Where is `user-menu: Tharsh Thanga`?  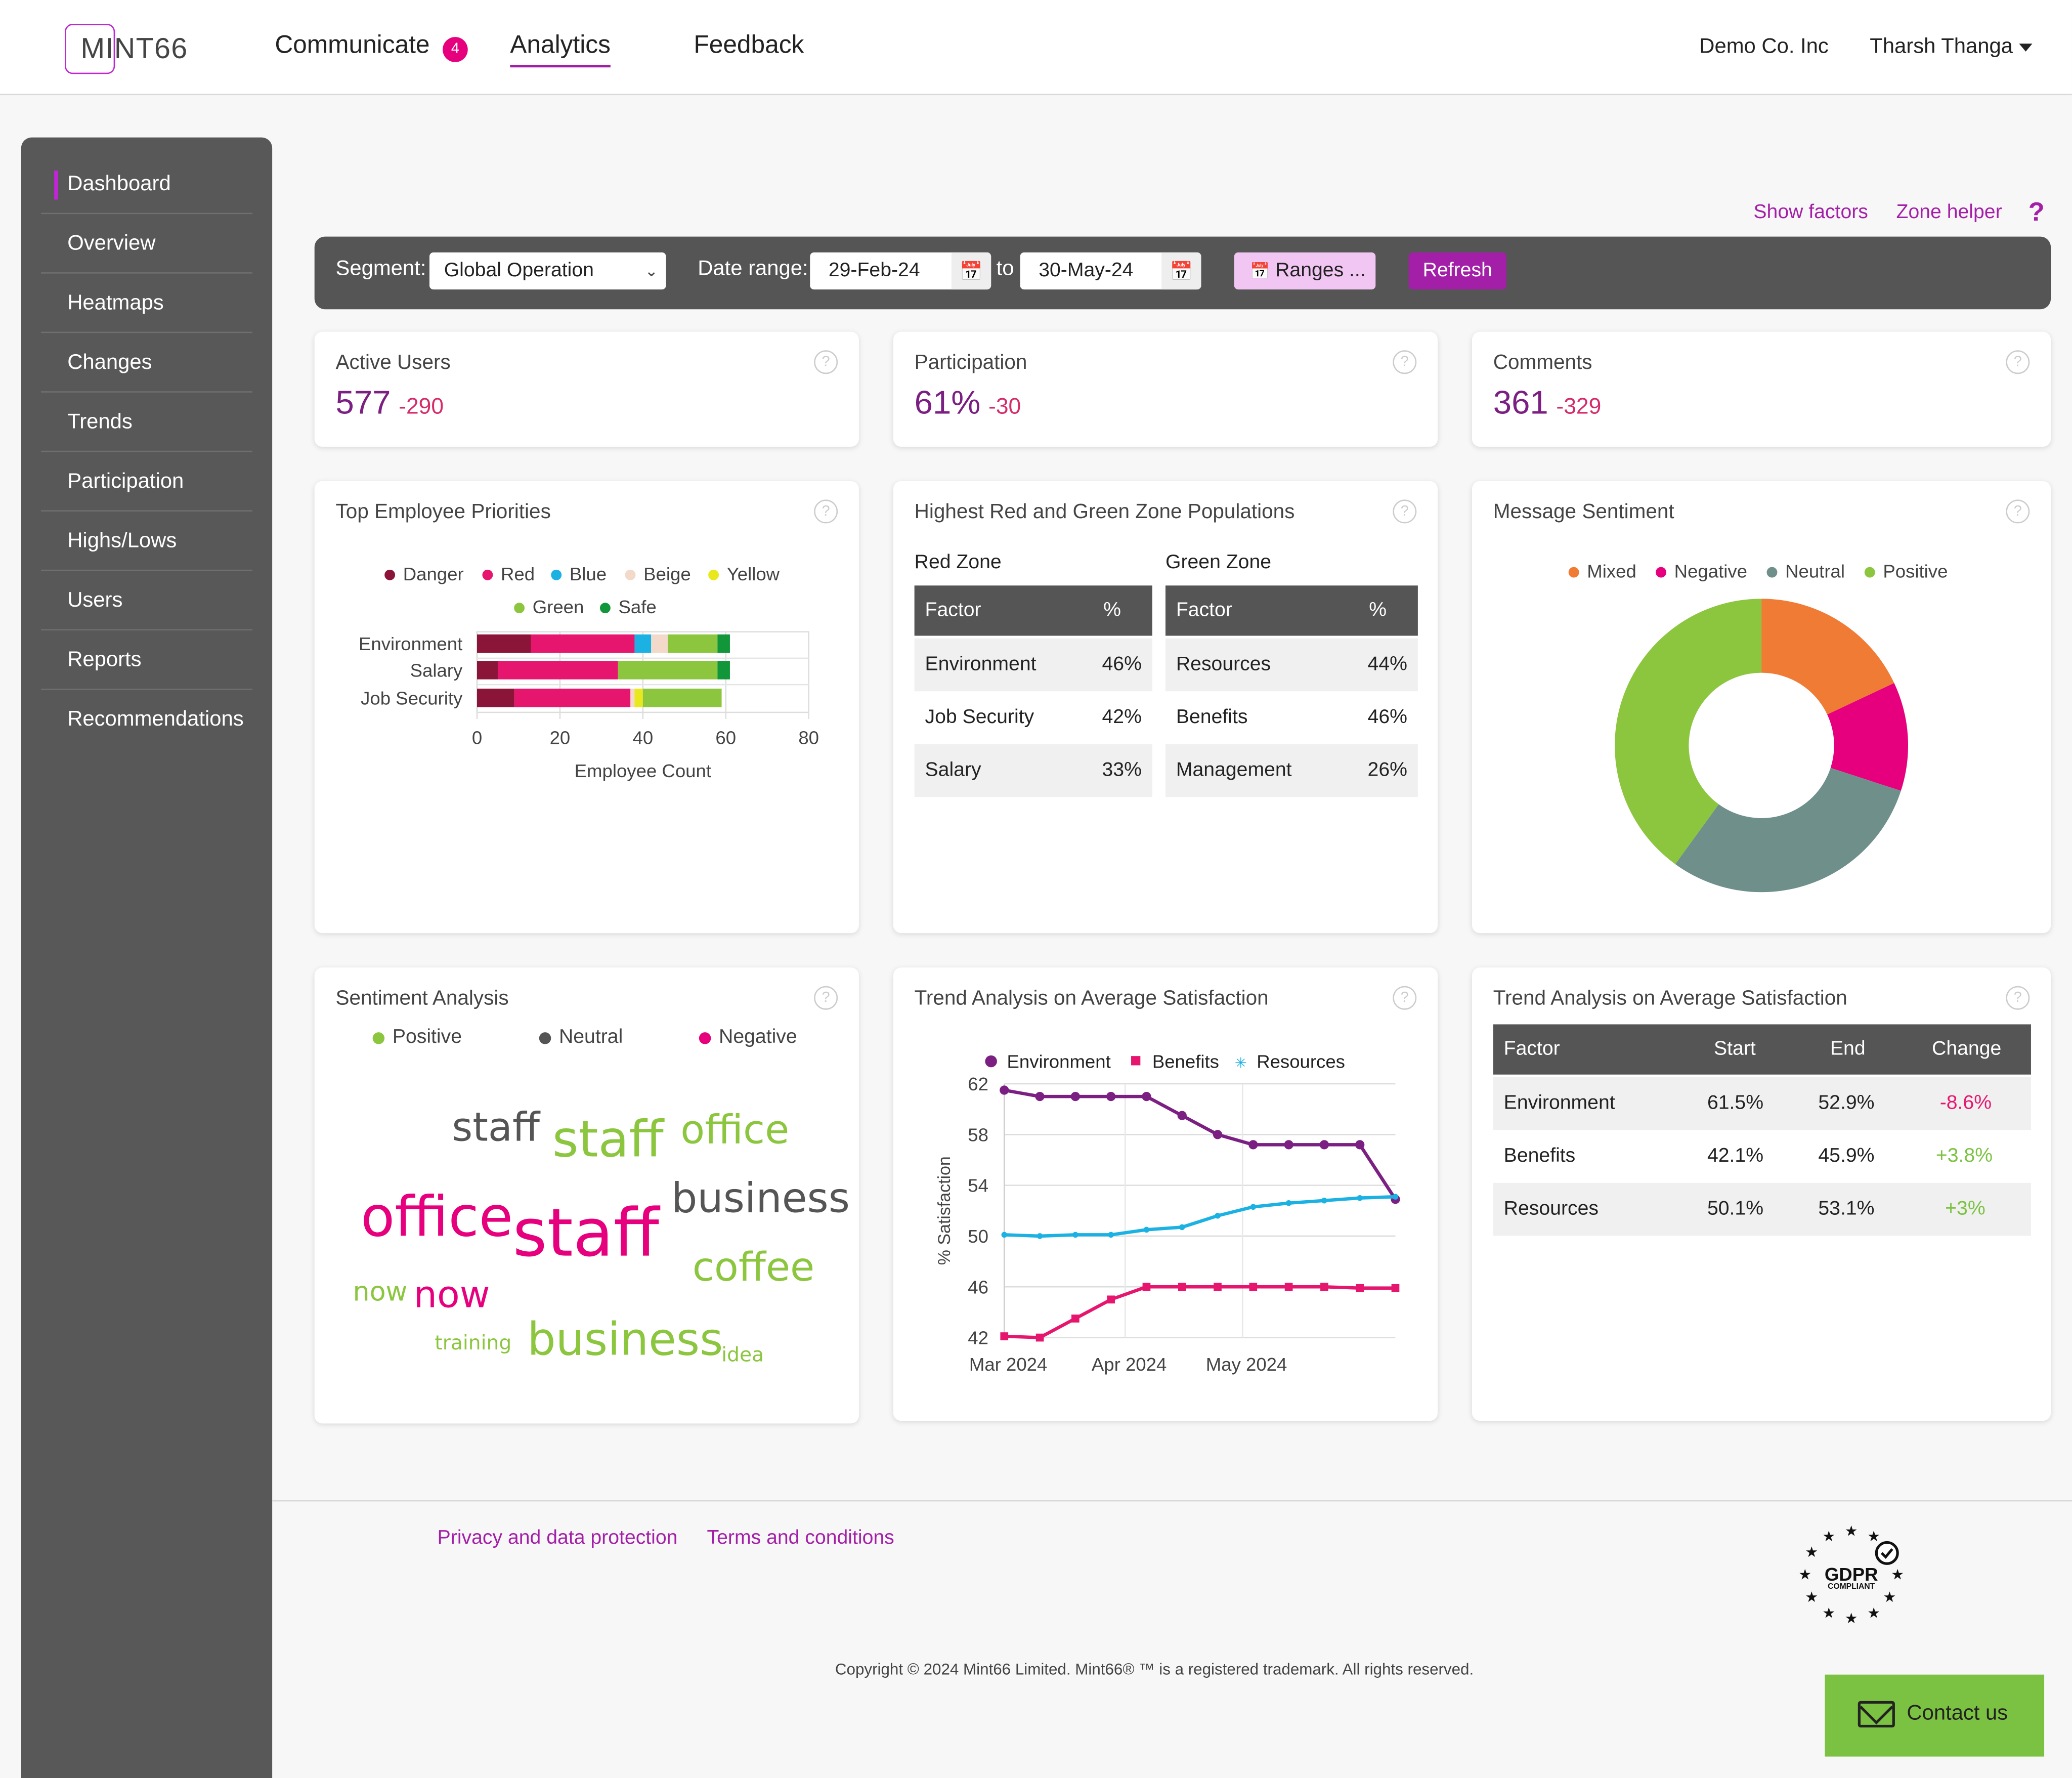 user-menu: Tharsh Thanga is located at coordinates (1952, 48).